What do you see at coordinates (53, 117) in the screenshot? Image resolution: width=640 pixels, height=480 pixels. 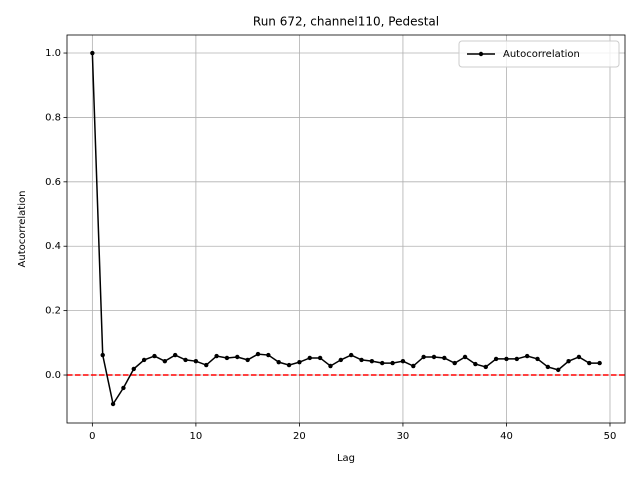 I see `y-tick-label: 0.8` at bounding box center [53, 117].